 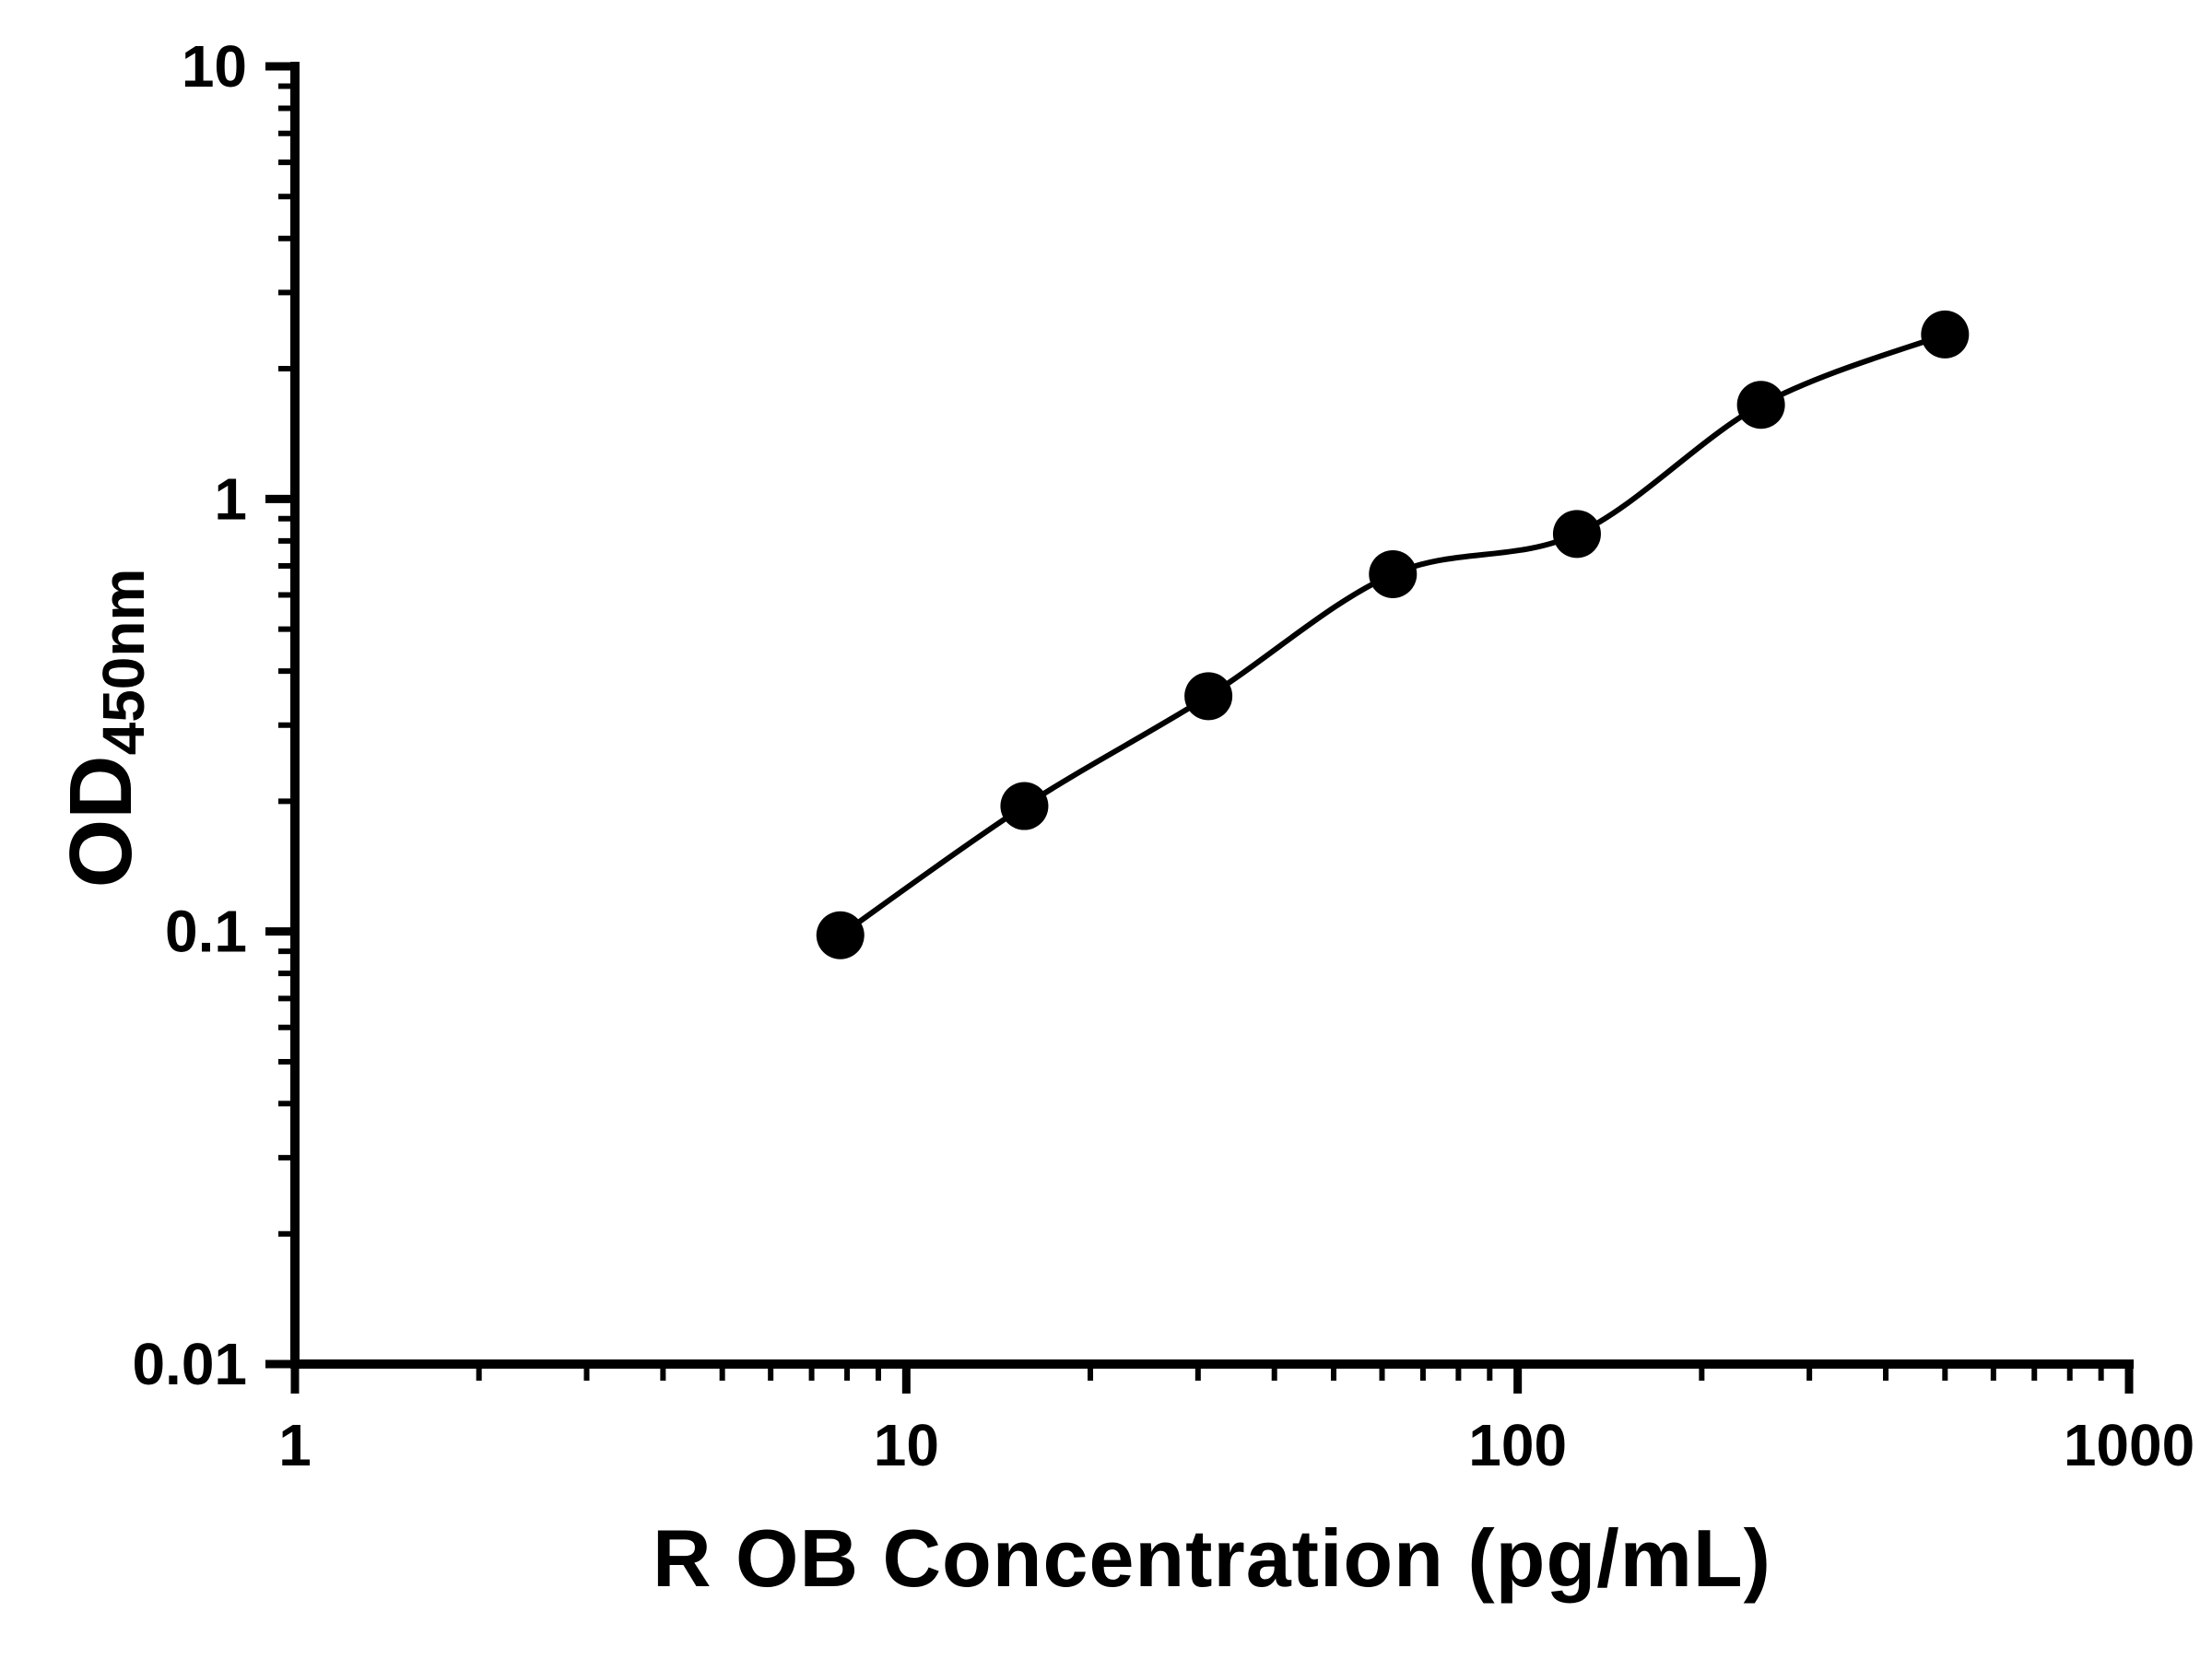 I want to click on y-tick-label: 1, so click(x=230, y=498).